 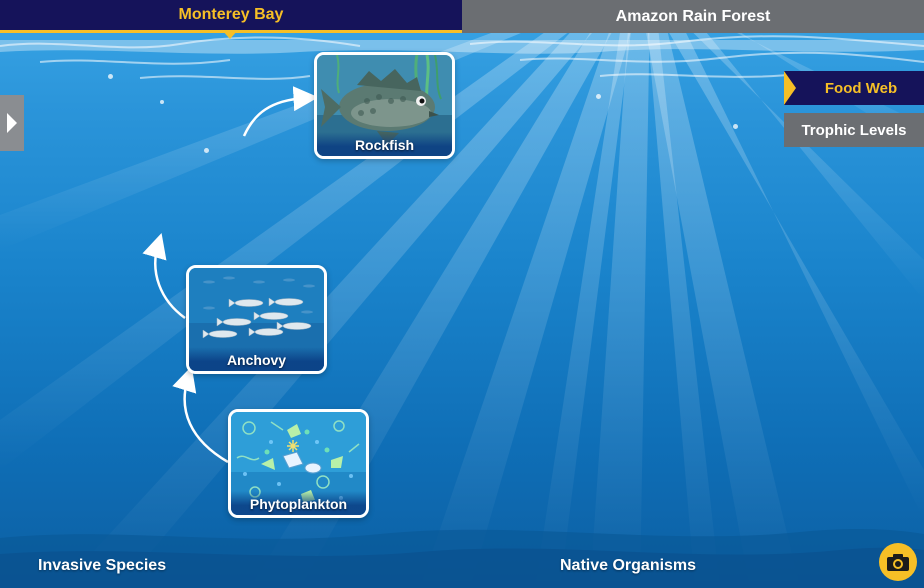 What do you see at coordinates (230, 34) in the screenshot?
I see `active-tab-indicator` at bounding box center [230, 34].